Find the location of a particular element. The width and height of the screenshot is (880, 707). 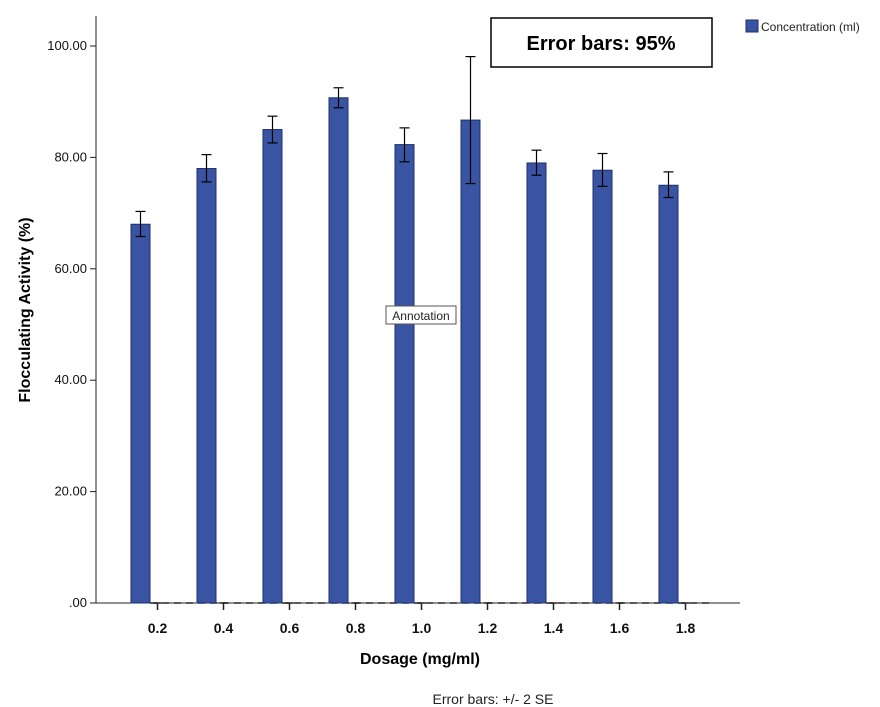

x-tick-label: 1.8 is located at coordinates (686, 628).